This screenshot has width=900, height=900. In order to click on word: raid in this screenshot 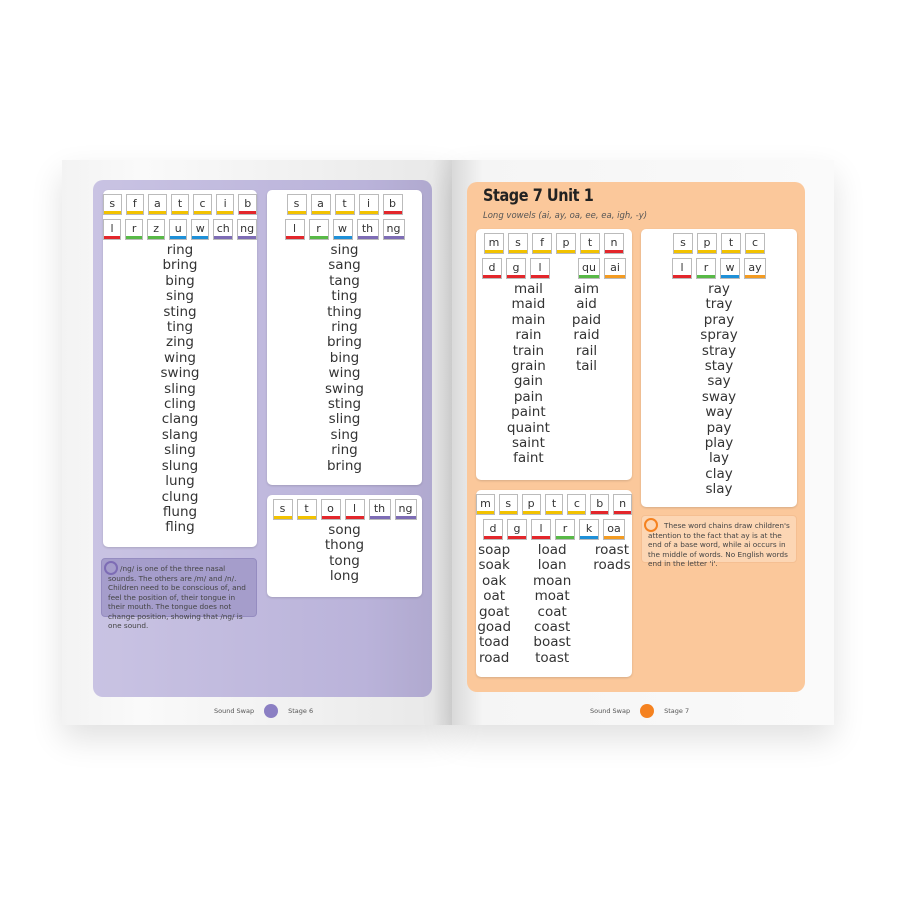, I will do `click(586, 335)`.